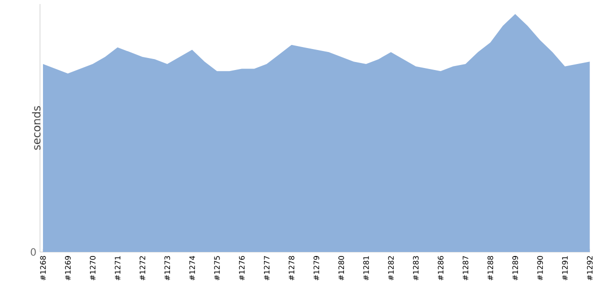 The image size is (600, 300). What do you see at coordinates (33, 252) in the screenshot?
I see `text: 0` at bounding box center [33, 252].